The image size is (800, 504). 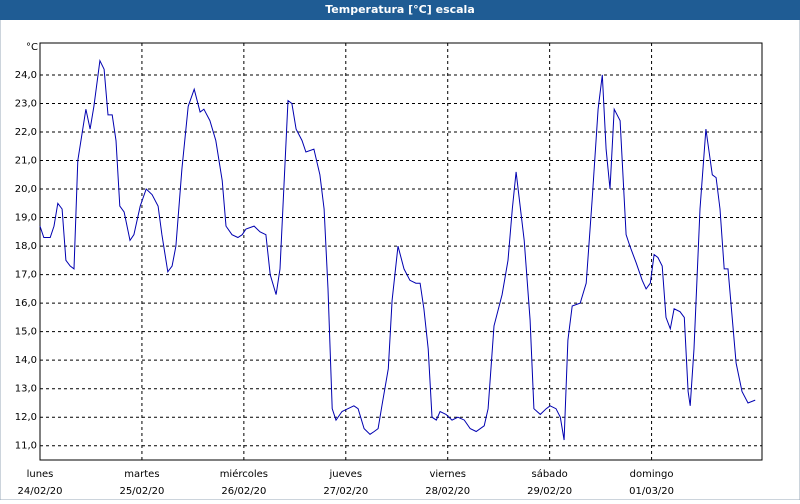 What do you see at coordinates (40, 491) in the screenshot?
I see `x-tick-date: 24/02/20` at bounding box center [40, 491].